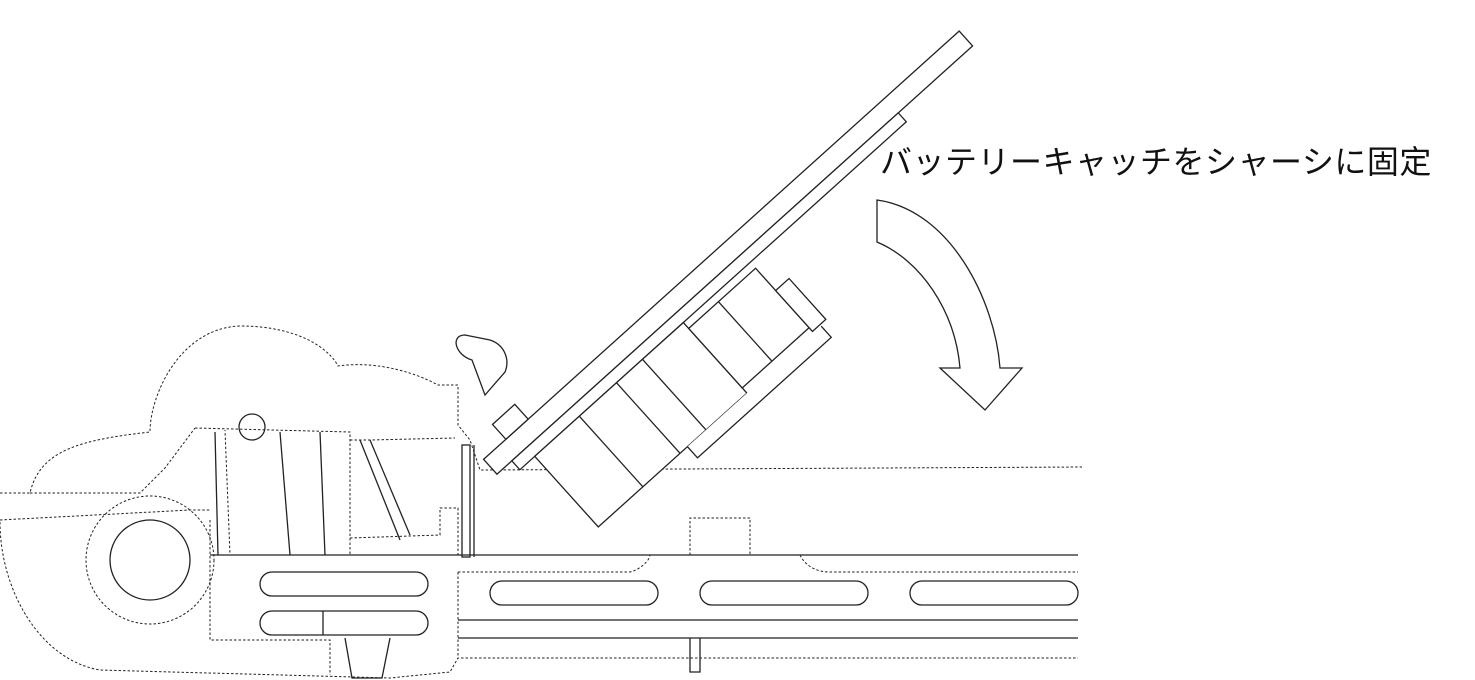  I want to click on catch-arm-rib, so click(709, 291).